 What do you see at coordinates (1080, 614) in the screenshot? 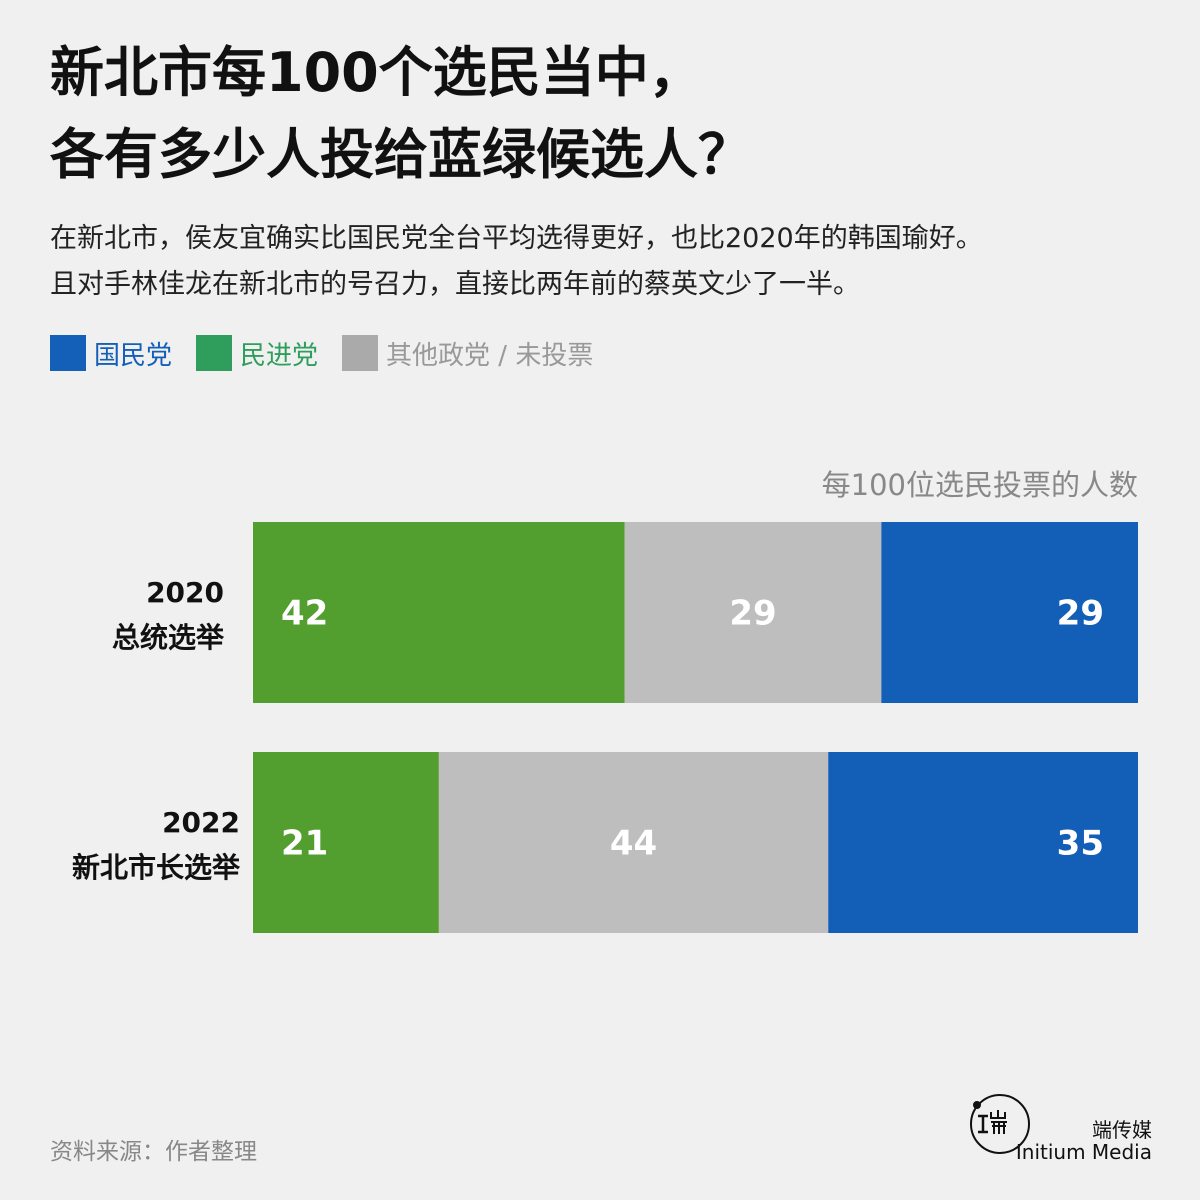
I see `data-label-0-2: 29` at bounding box center [1080, 614].